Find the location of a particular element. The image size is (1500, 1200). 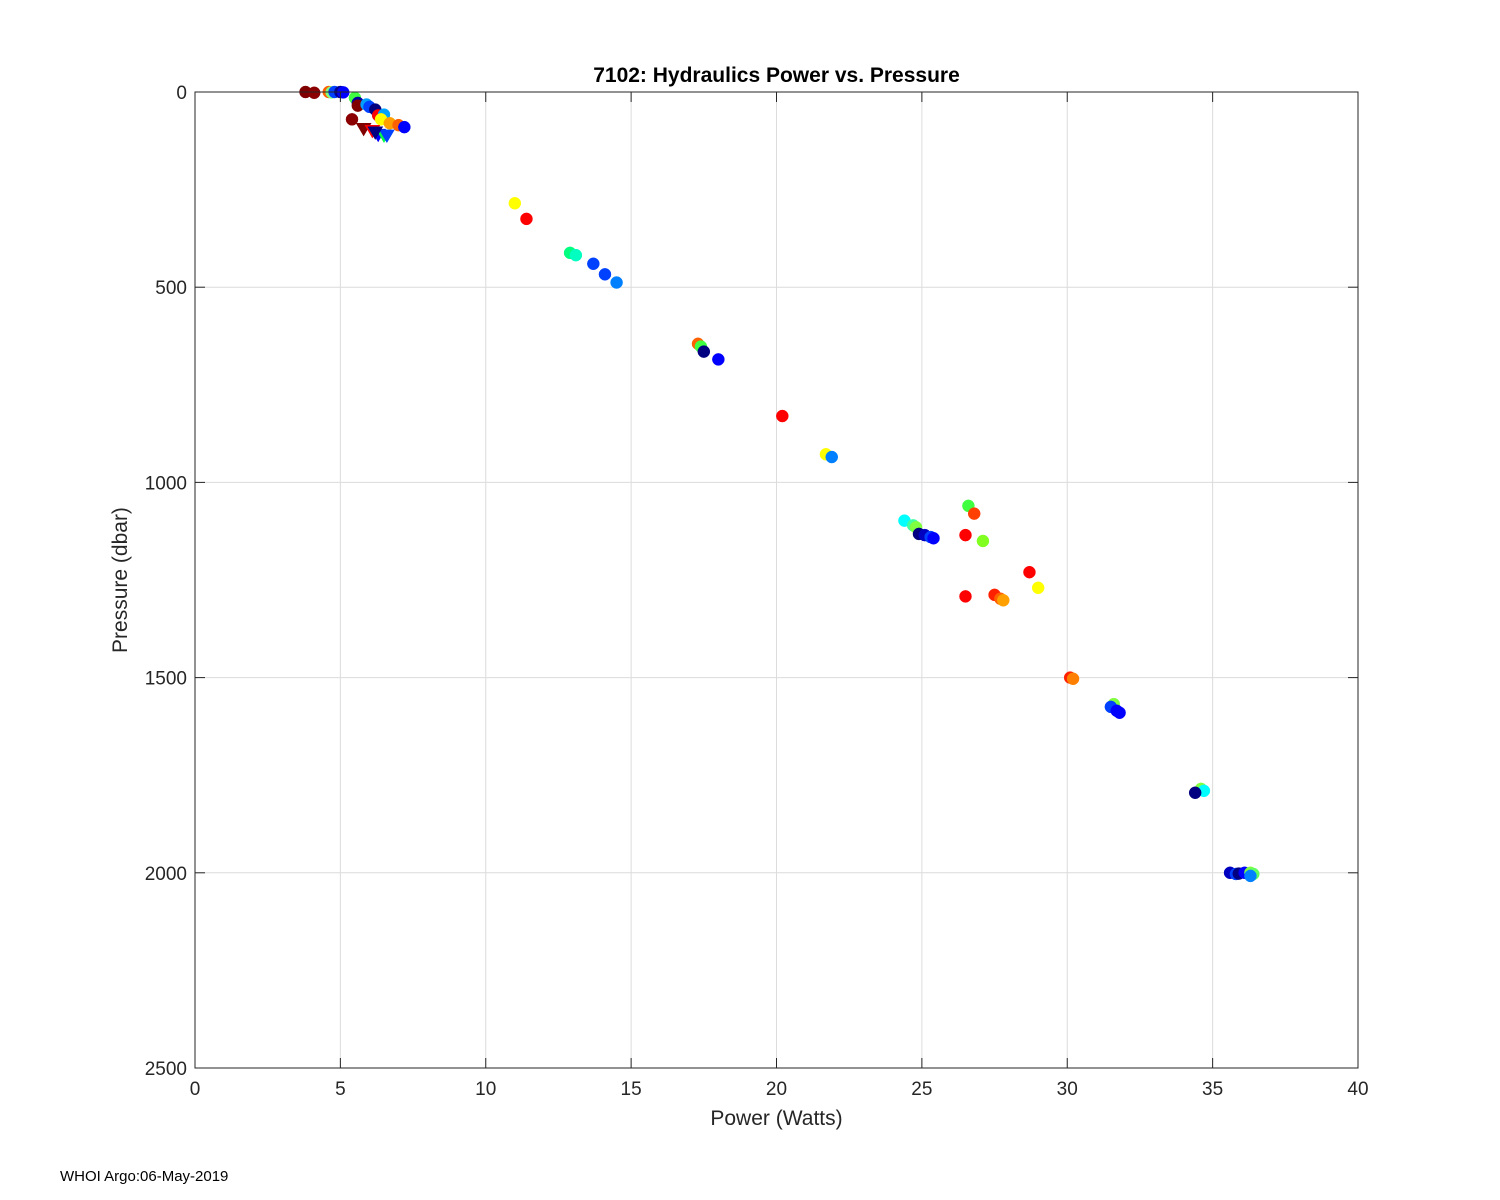

y-axis-label: Pressure (dbar) is located at coordinates (120, 580).